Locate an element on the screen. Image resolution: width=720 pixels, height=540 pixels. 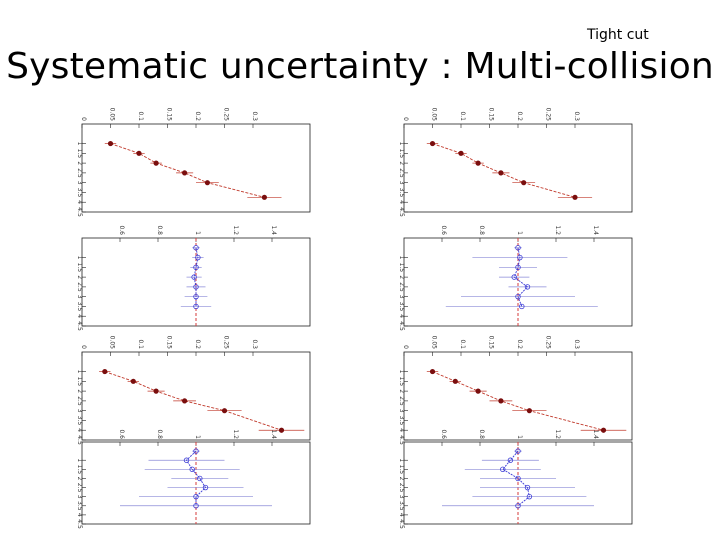
cut-label: Tight cut is located at coordinates (618, 35).